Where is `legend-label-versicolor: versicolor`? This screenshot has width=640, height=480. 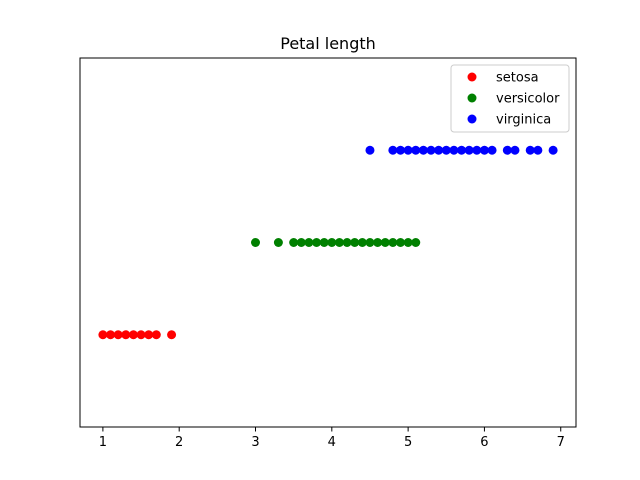
legend-label-versicolor: versicolor is located at coordinates (528, 99).